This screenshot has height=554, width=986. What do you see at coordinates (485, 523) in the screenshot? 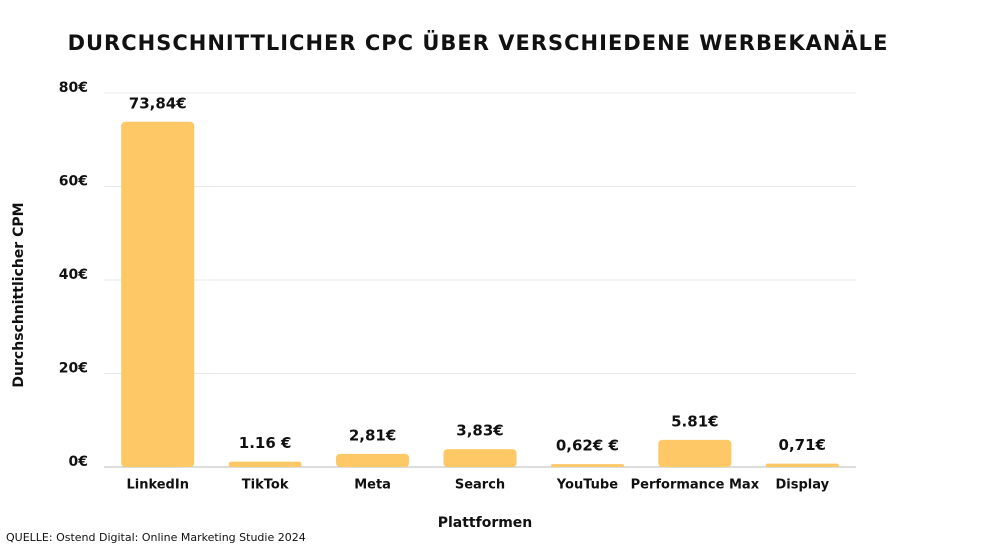
I see `x-axis-label: Plattformen` at bounding box center [485, 523].